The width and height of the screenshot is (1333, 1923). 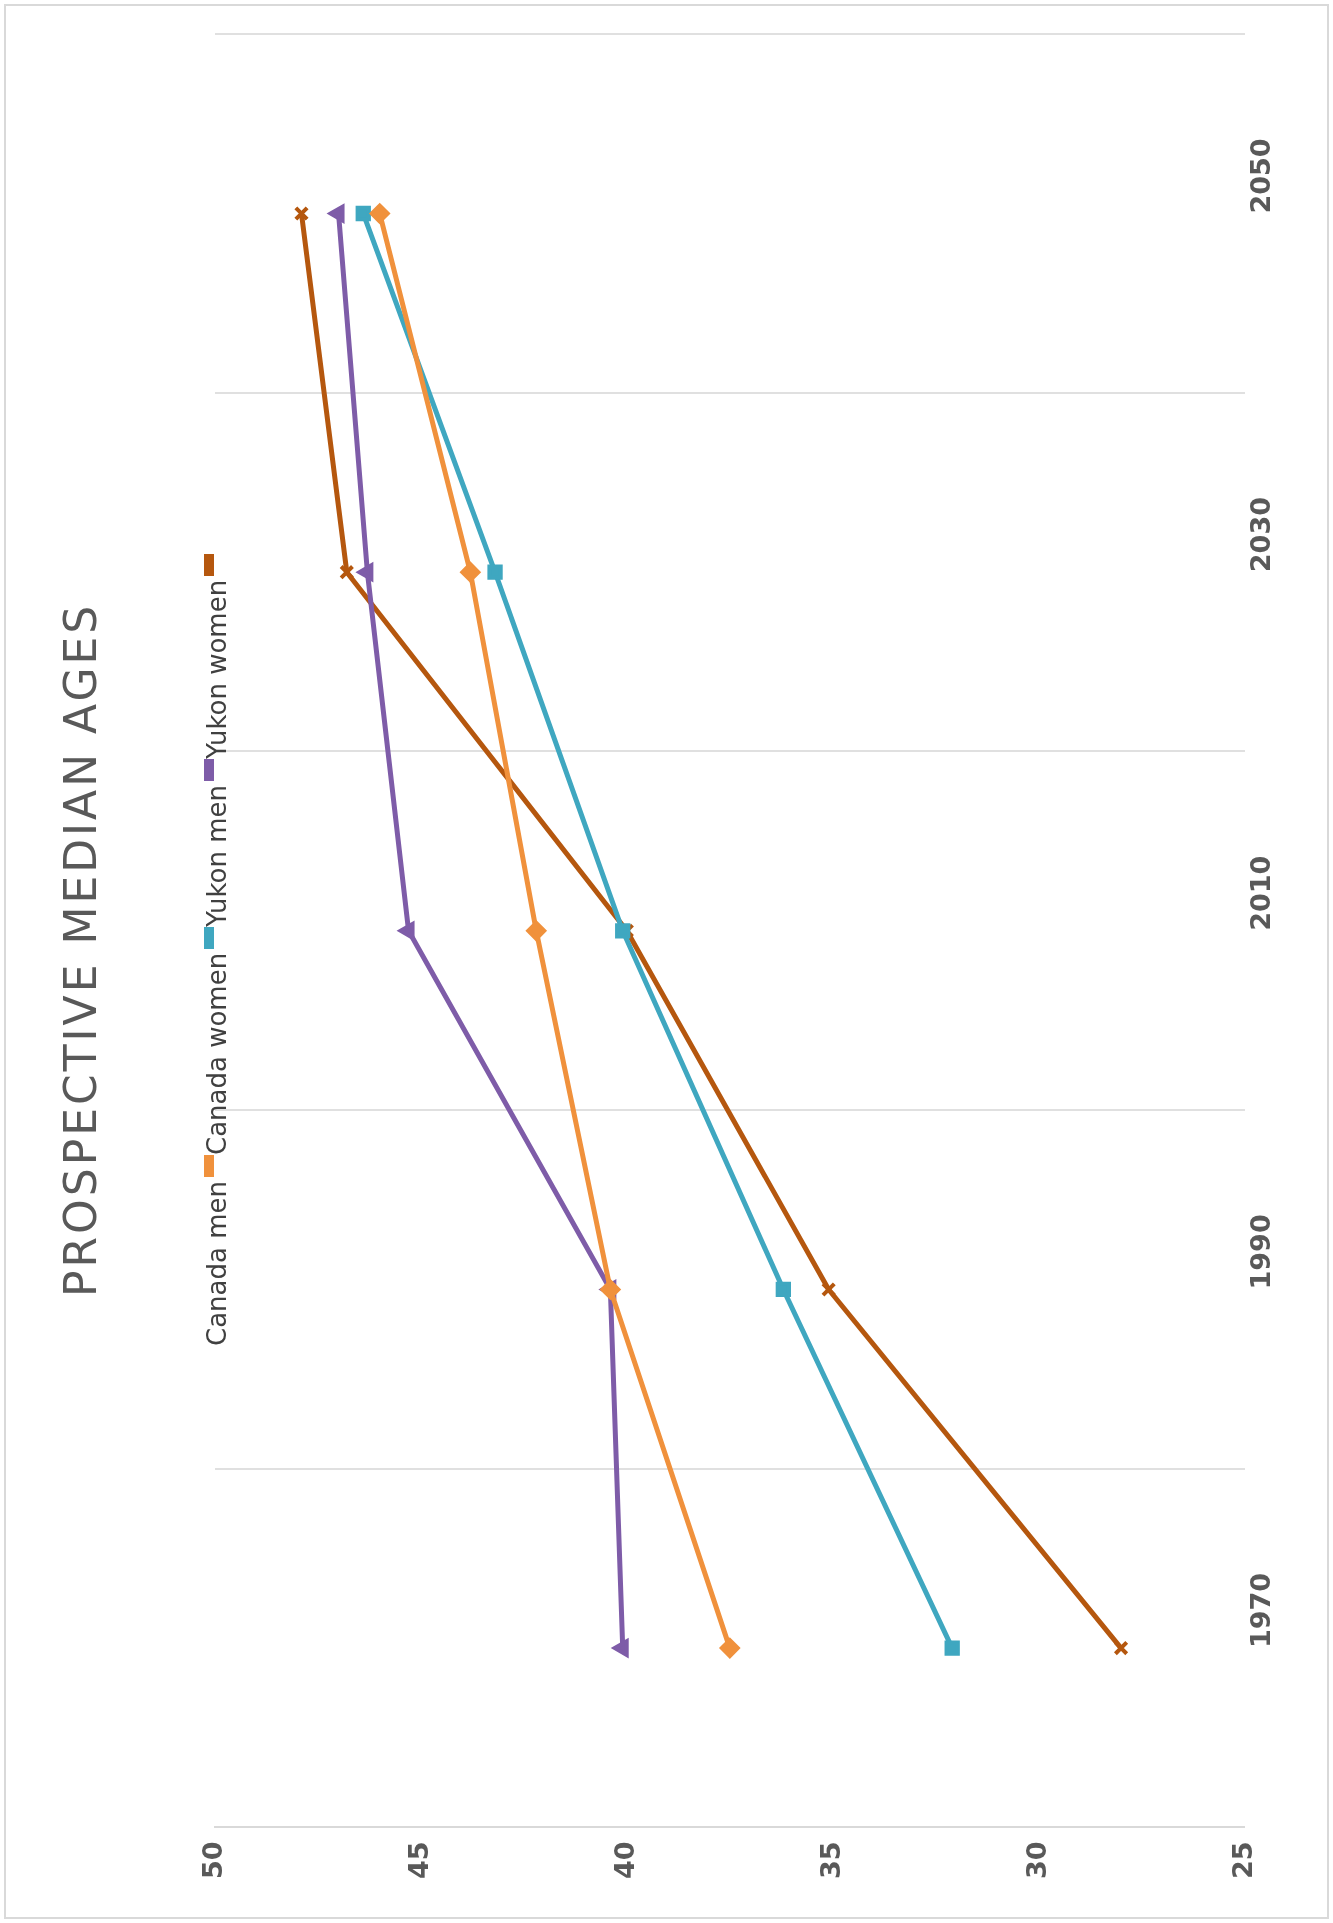 What do you see at coordinates (217, 1054) in the screenshot?
I see `legend-label: Canada women` at bounding box center [217, 1054].